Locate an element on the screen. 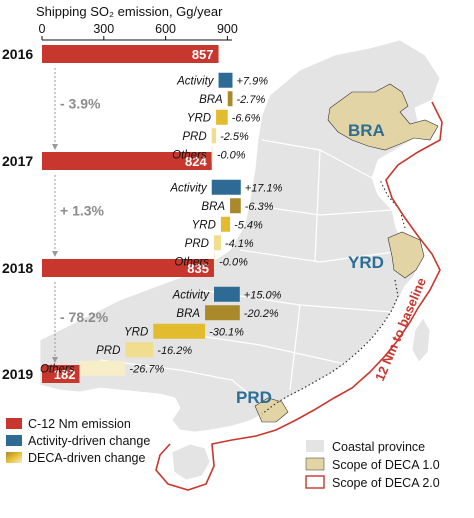  prd-region-label: PRD is located at coordinates (254, 397).